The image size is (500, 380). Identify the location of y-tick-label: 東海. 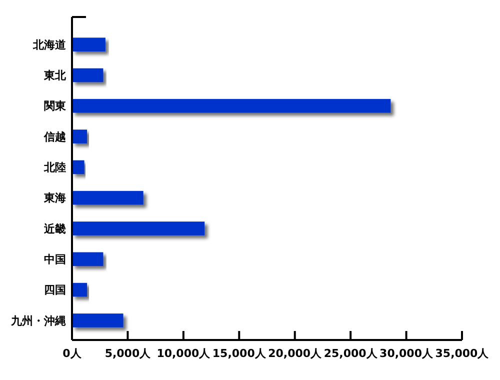
(54, 198).